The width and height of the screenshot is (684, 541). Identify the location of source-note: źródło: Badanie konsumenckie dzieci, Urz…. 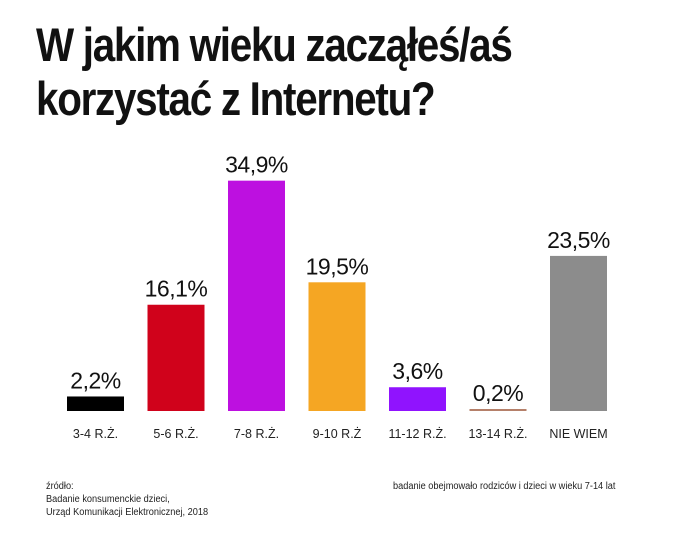
(127, 499).